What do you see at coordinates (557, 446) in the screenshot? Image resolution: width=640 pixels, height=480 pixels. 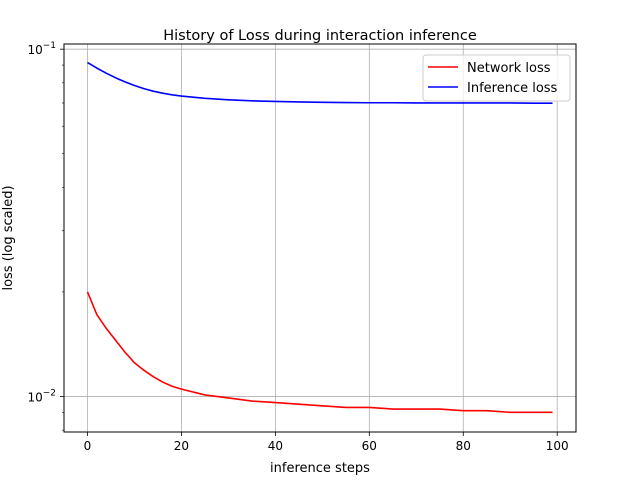 I see `x-tick-label: 100` at bounding box center [557, 446].